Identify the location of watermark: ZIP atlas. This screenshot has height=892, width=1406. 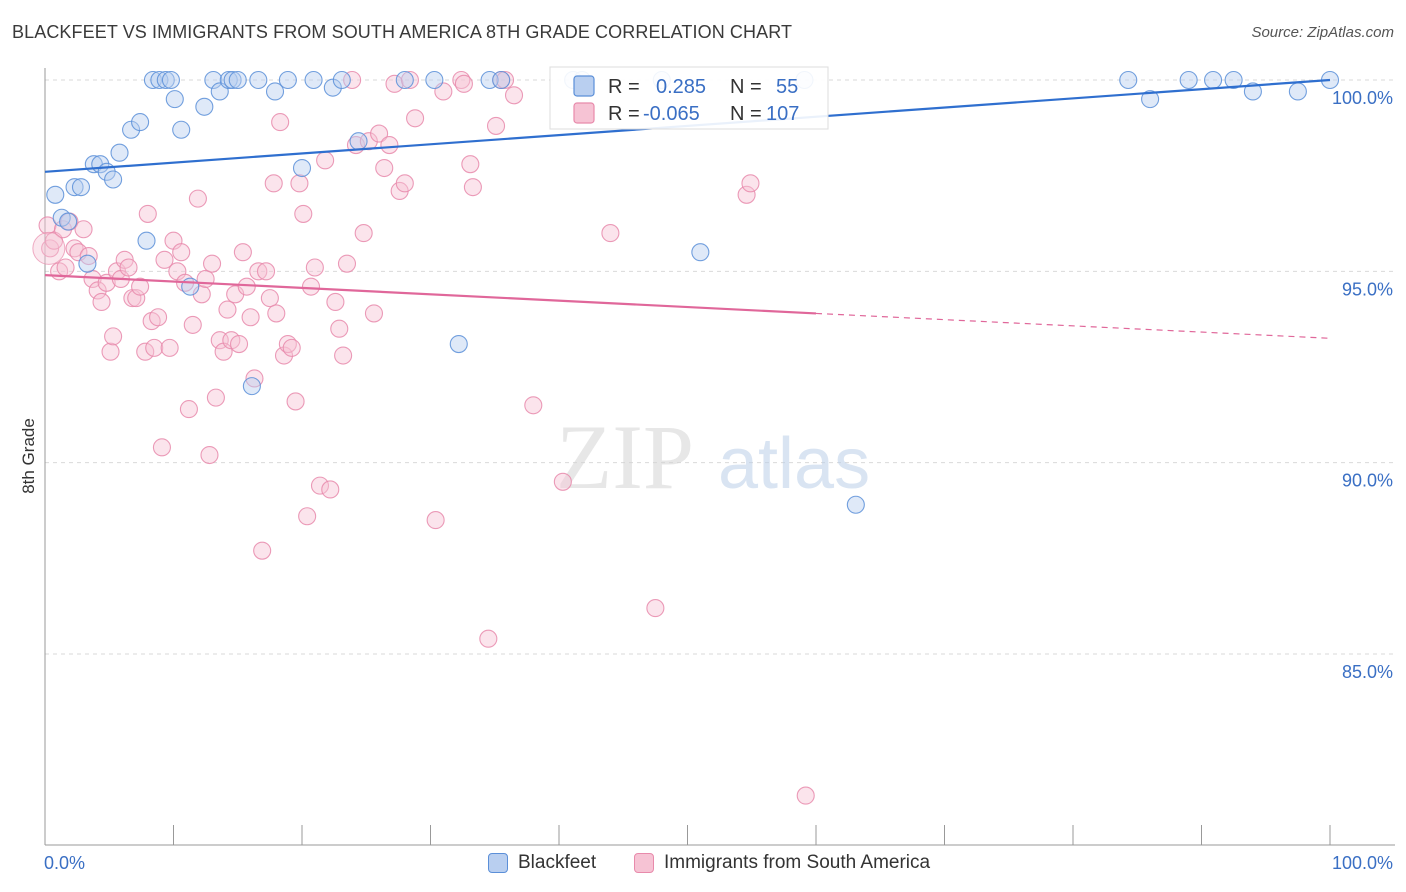
(713, 457).